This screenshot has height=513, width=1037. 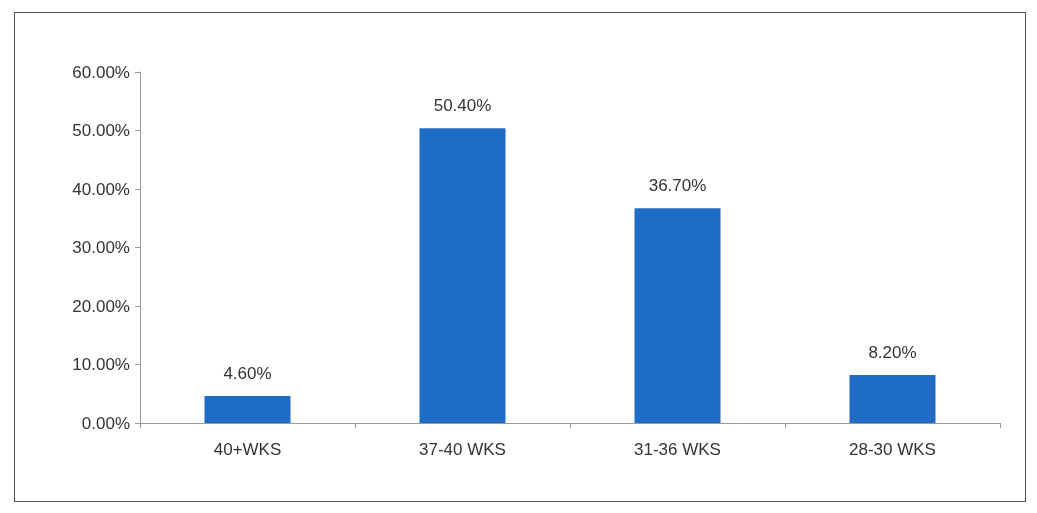 I want to click on x-tick-label: 28-30 WKS, so click(x=892, y=449).